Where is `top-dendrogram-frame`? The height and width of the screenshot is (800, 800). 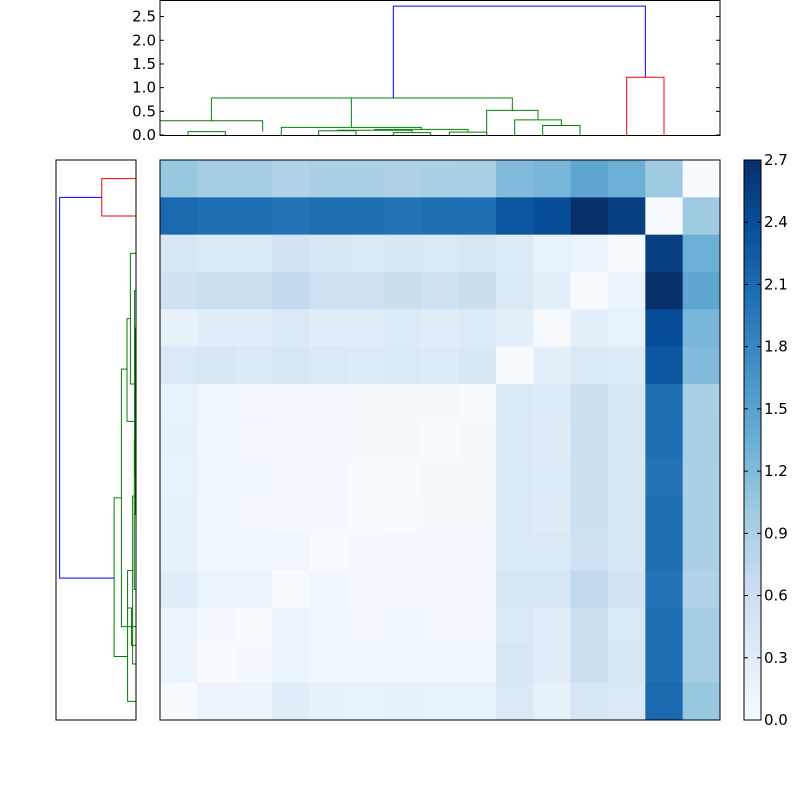
top-dendrogram-frame is located at coordinates (440, 68).